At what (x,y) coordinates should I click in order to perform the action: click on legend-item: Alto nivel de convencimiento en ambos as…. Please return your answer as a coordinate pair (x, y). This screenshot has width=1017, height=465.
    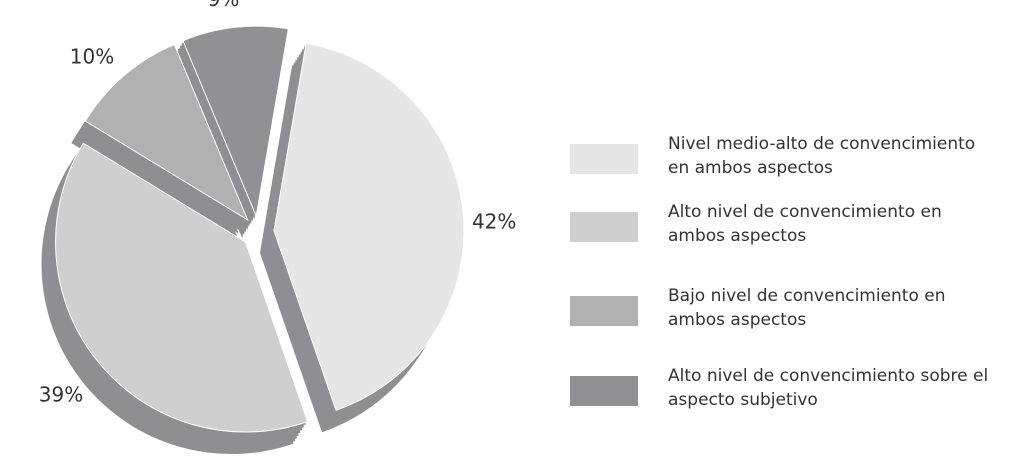
    Looking at the image, I should click on (790, 237).